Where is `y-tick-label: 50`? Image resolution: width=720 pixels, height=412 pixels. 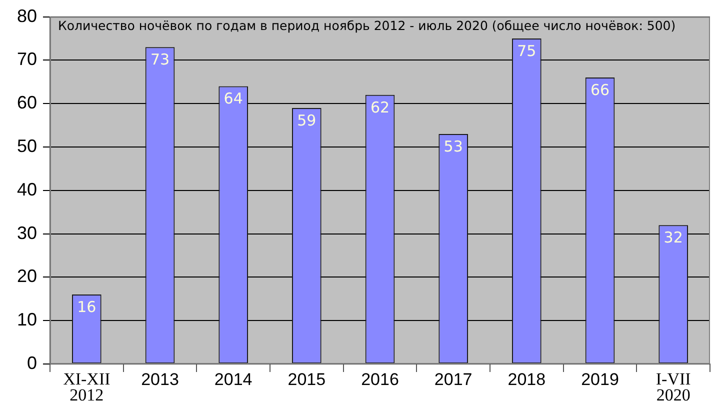
y-tick-label: 50 is located at coordinates (26, 146).